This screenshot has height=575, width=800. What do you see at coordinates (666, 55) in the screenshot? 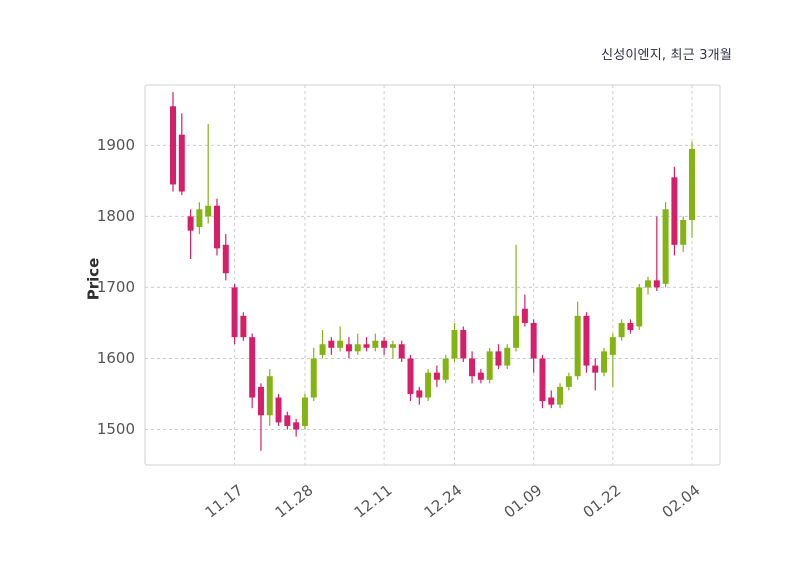
I see `chart-title: 신성이엔지, 최근 3개월` at bounding box center [666, 55].